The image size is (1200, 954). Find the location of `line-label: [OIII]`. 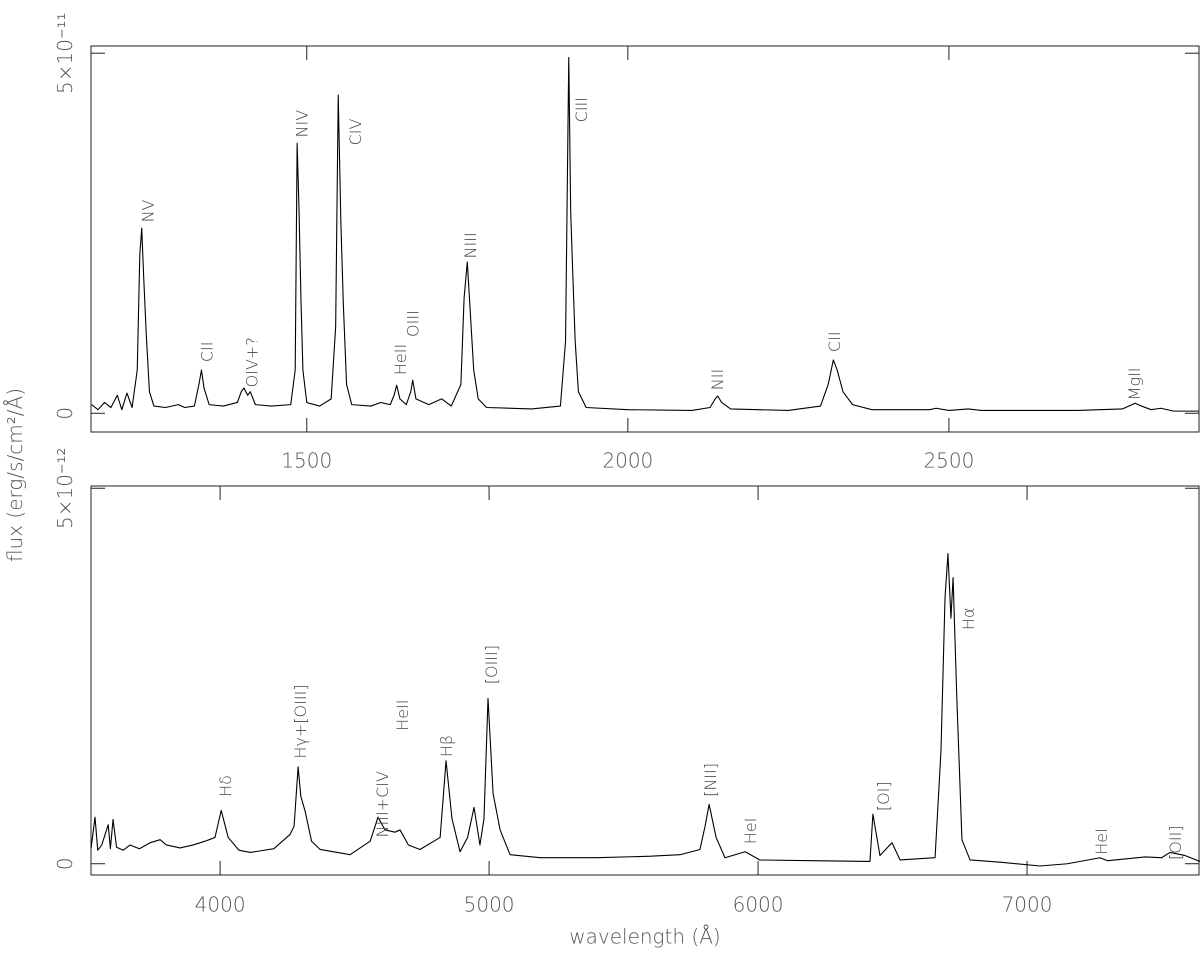

line-label: [OIII] is located at coordinates (491, 664).